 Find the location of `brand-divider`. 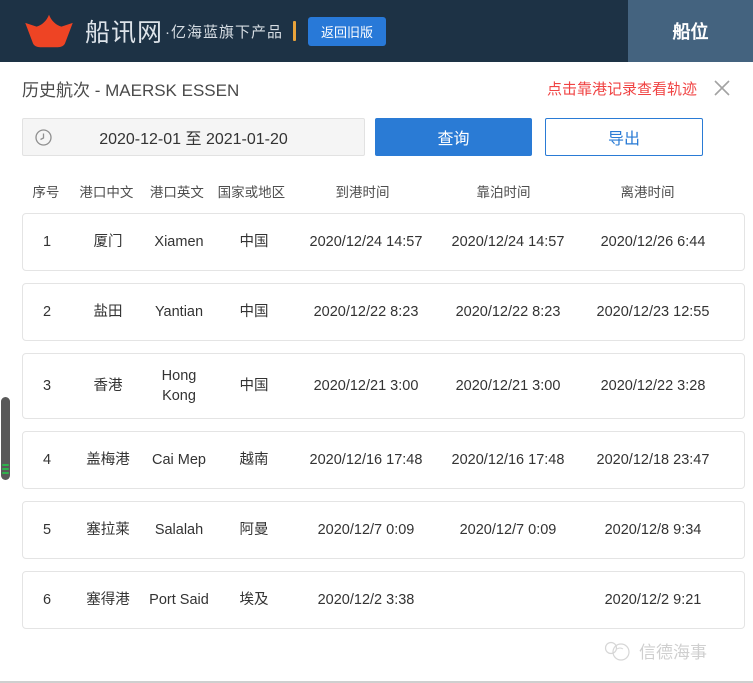

brand-divider is located at coordinates (295, 31).